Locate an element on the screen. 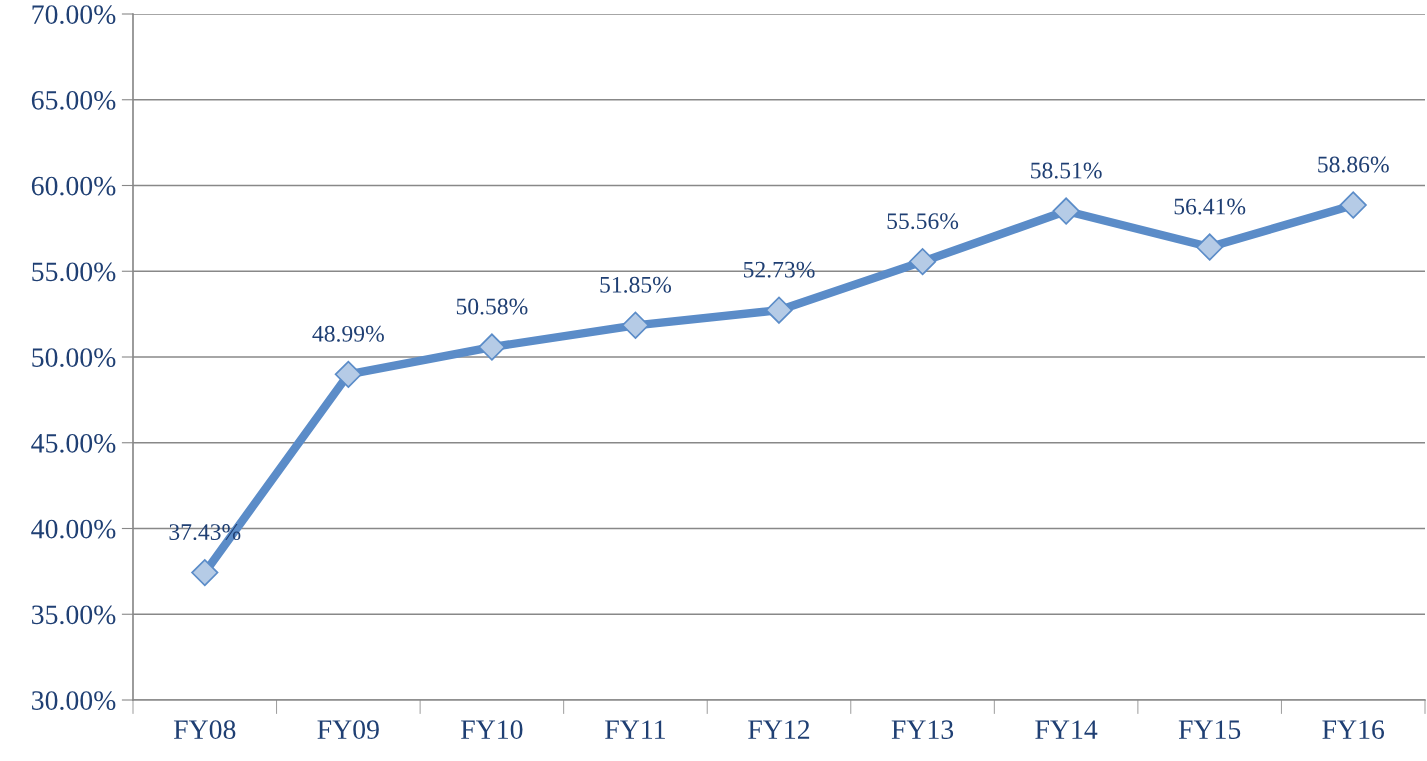  y-tick-label: 45.00% is located at coordinates (73, 443).